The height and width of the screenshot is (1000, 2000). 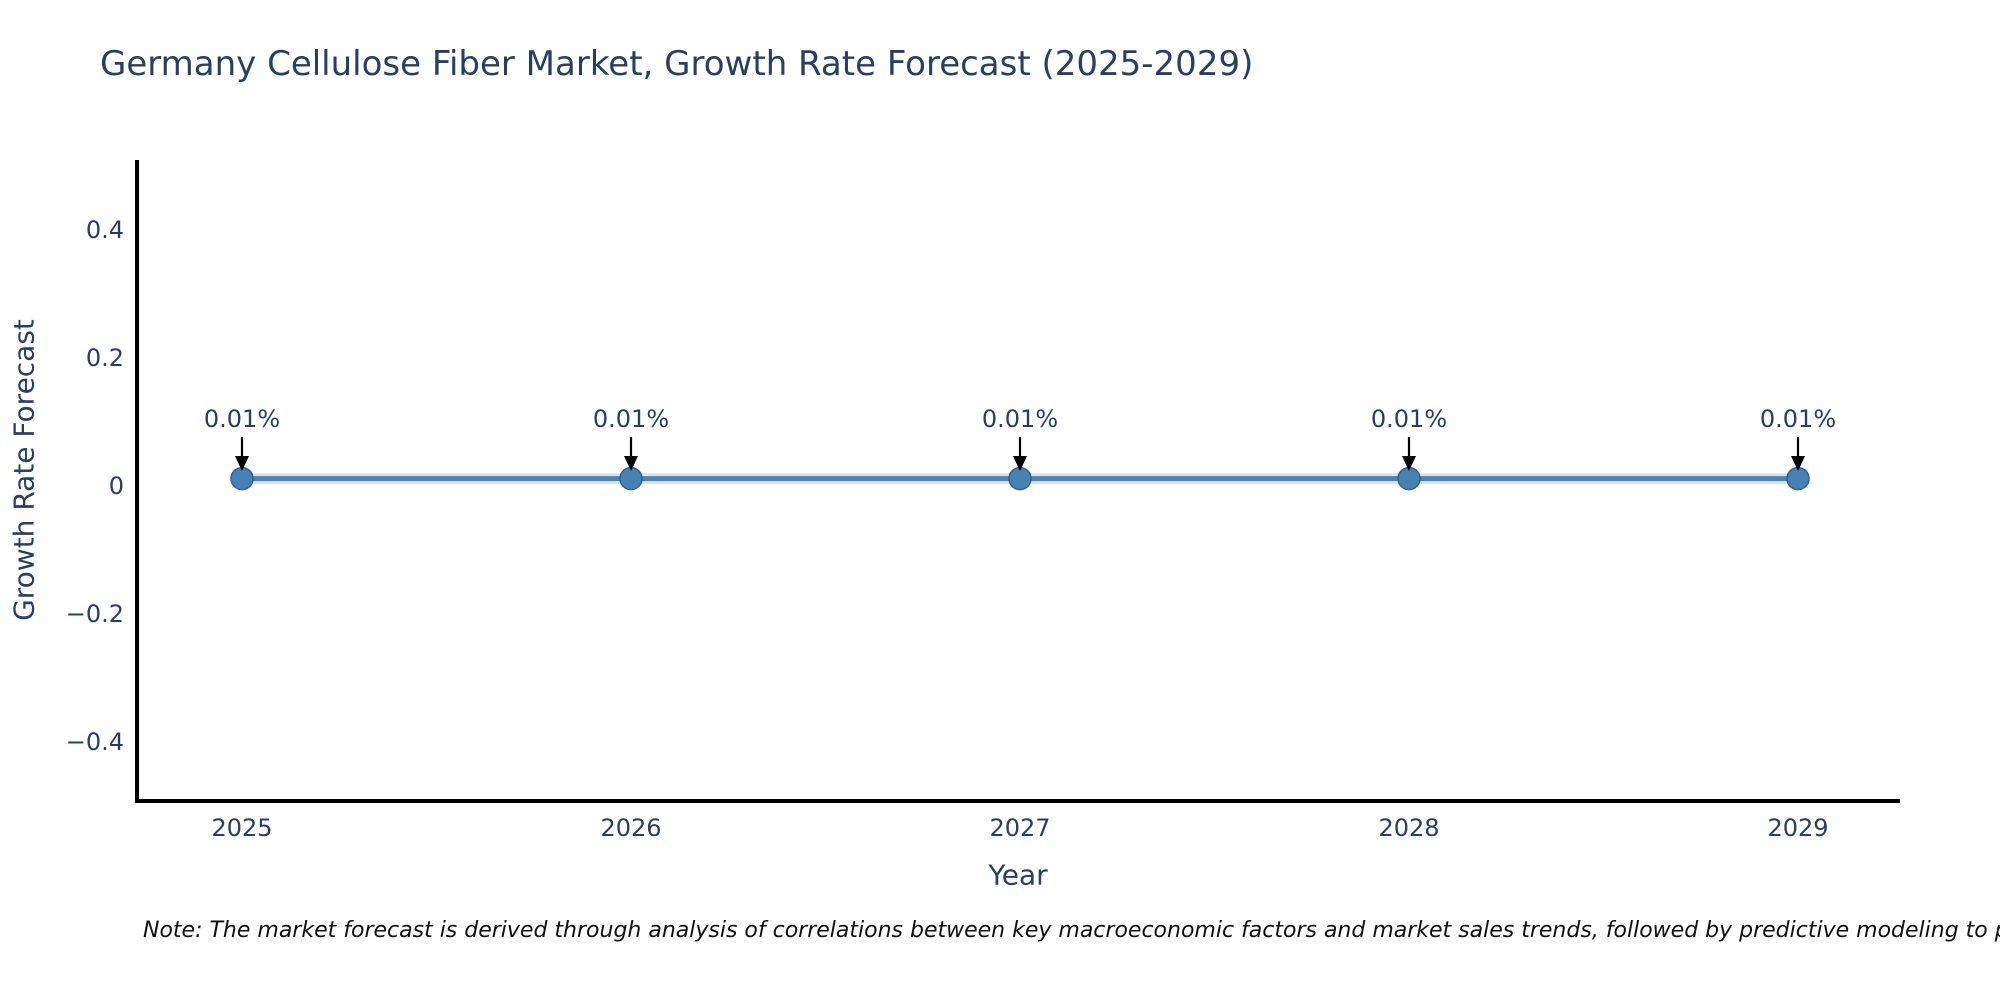 I want to click on y-tick-label: −0.2, so click(x=95, y=614).